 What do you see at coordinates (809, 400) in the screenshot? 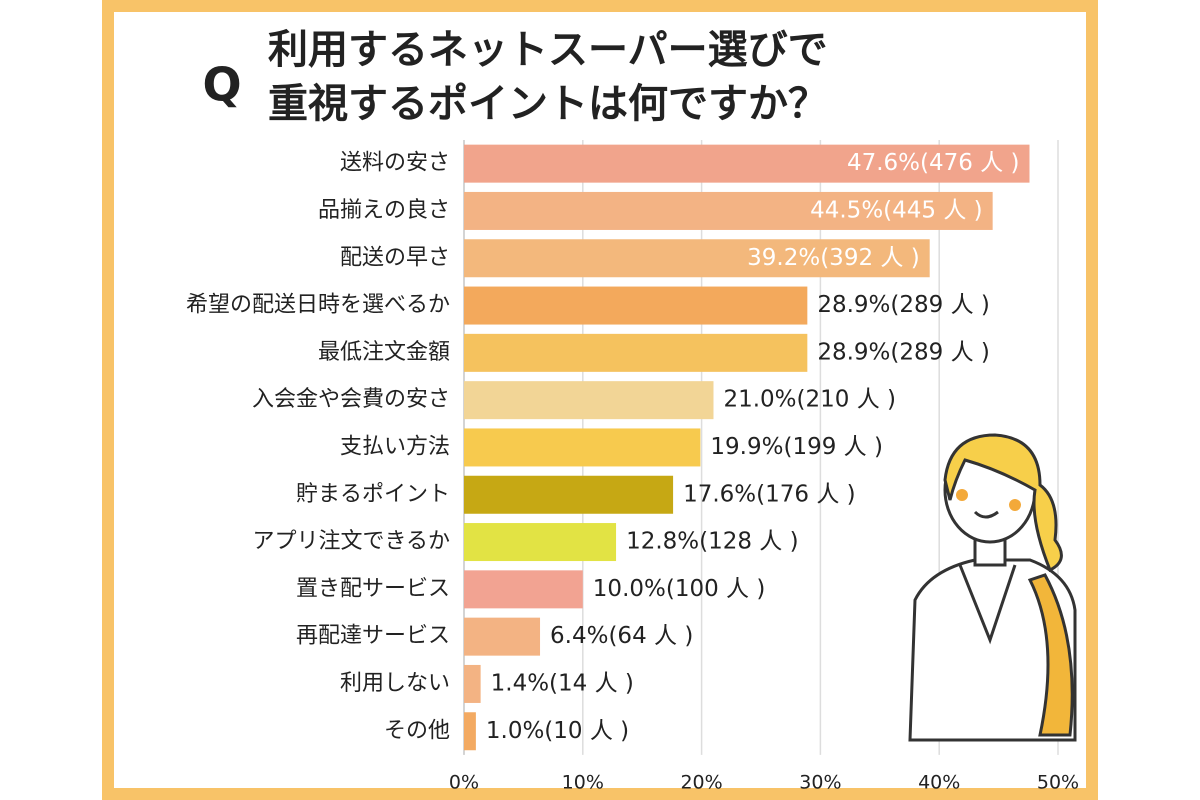
I see `value-label: 21.0%(210 人 )` at bounding box center [809, 400].